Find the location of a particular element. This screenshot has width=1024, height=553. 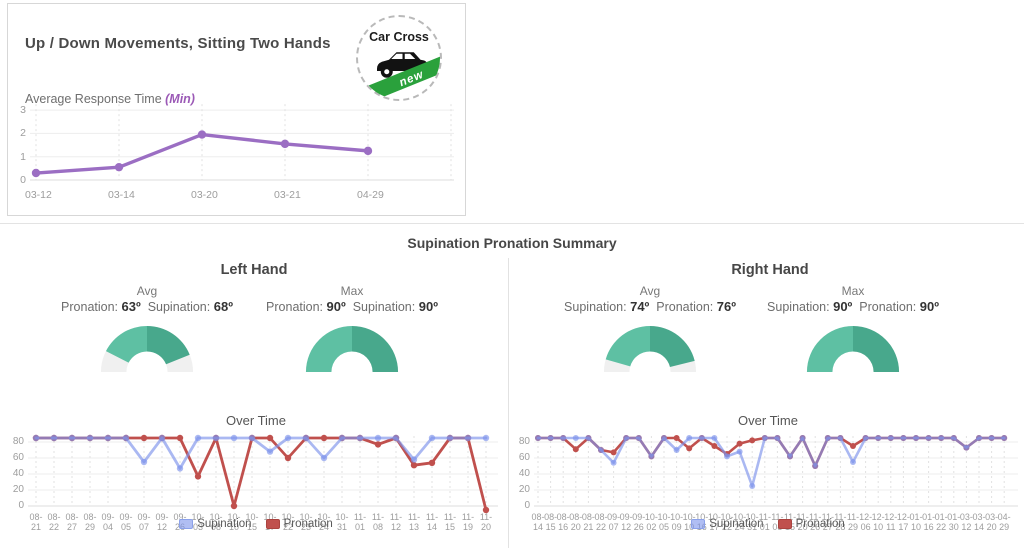

x-tick-label: 04- 29 is located at coordinates (1004, 522).